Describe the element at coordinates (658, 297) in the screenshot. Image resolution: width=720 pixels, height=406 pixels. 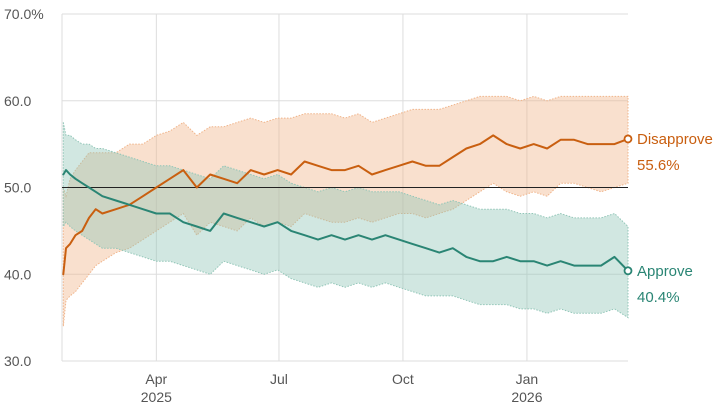
I see `approve-end-value: 40.4%` at that location.